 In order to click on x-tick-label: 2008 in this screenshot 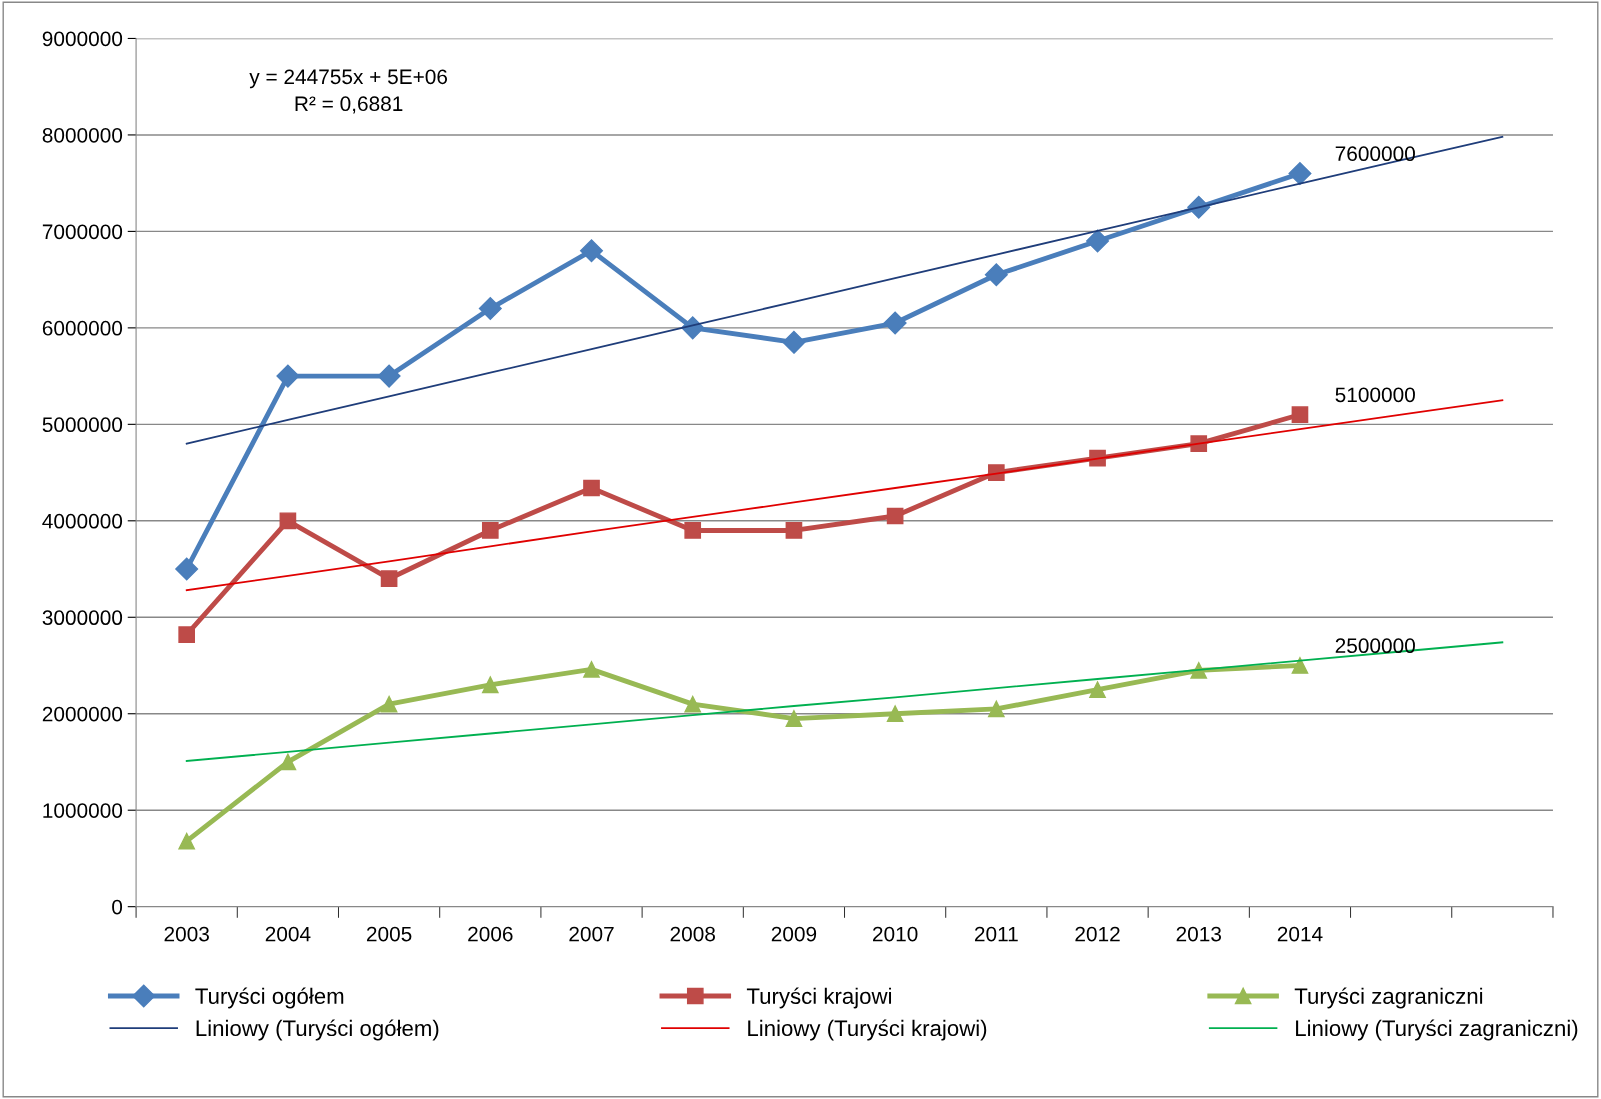, I will do `click(692, 934)`.